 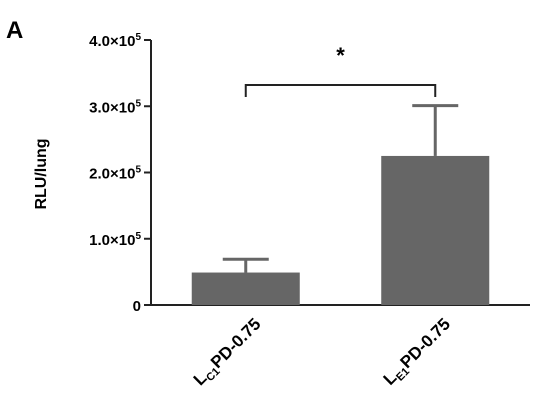 I want to click on y-axis-ticks: 0 1.0×10⁵ 2.0×10⁵ 3.0×10⁵ 4.0×10⁵, so click(x=120, y=173).